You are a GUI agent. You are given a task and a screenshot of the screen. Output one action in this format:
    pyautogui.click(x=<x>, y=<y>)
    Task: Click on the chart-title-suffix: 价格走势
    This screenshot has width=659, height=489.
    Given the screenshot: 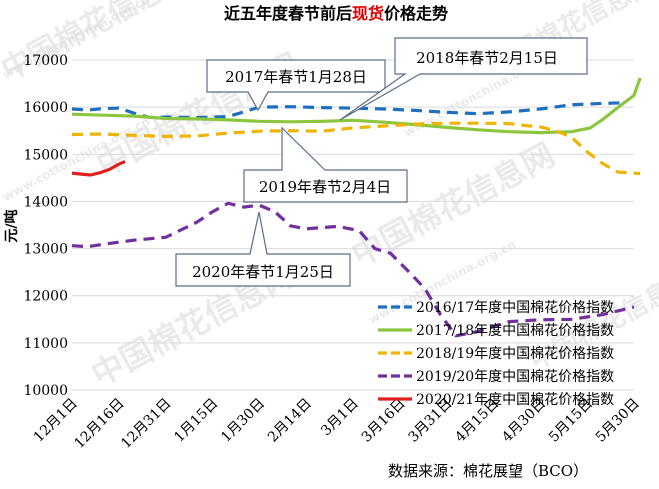 What is the action you would take?
    pyautogui.click(x=416, y=13)
    